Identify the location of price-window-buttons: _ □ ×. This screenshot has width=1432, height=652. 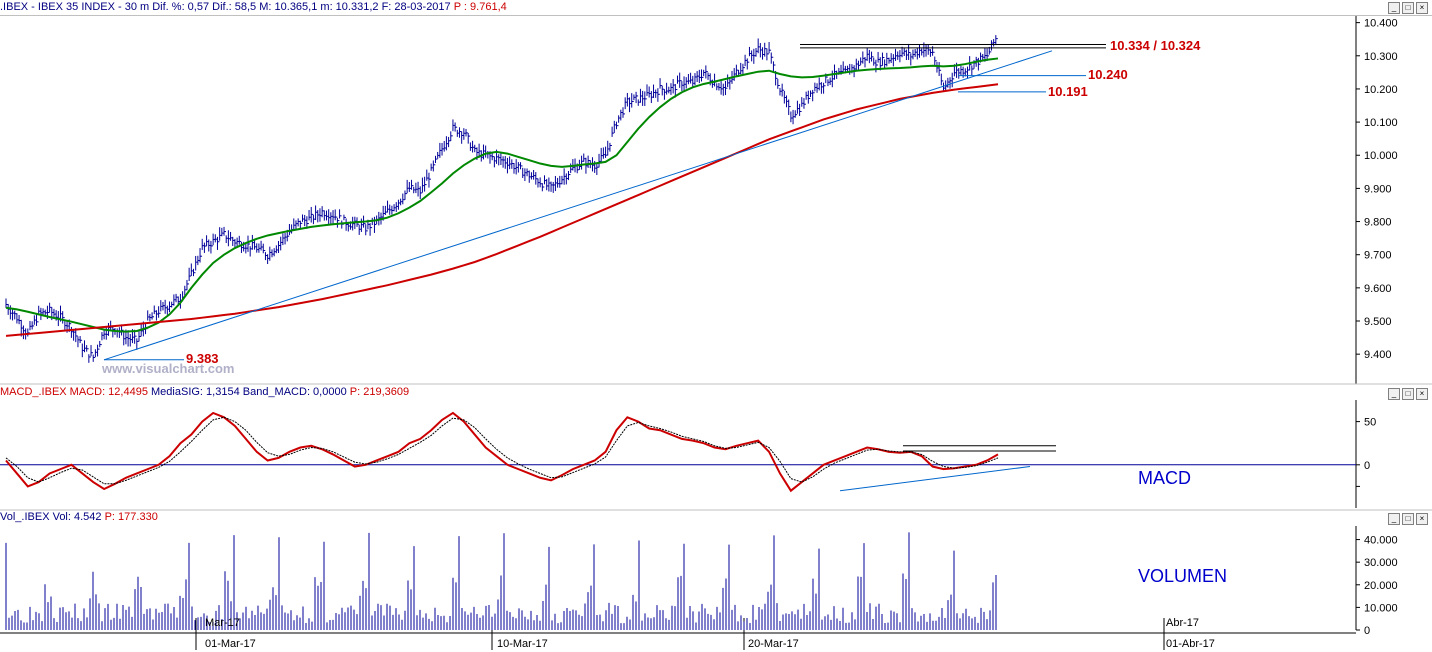
(1408, 8).